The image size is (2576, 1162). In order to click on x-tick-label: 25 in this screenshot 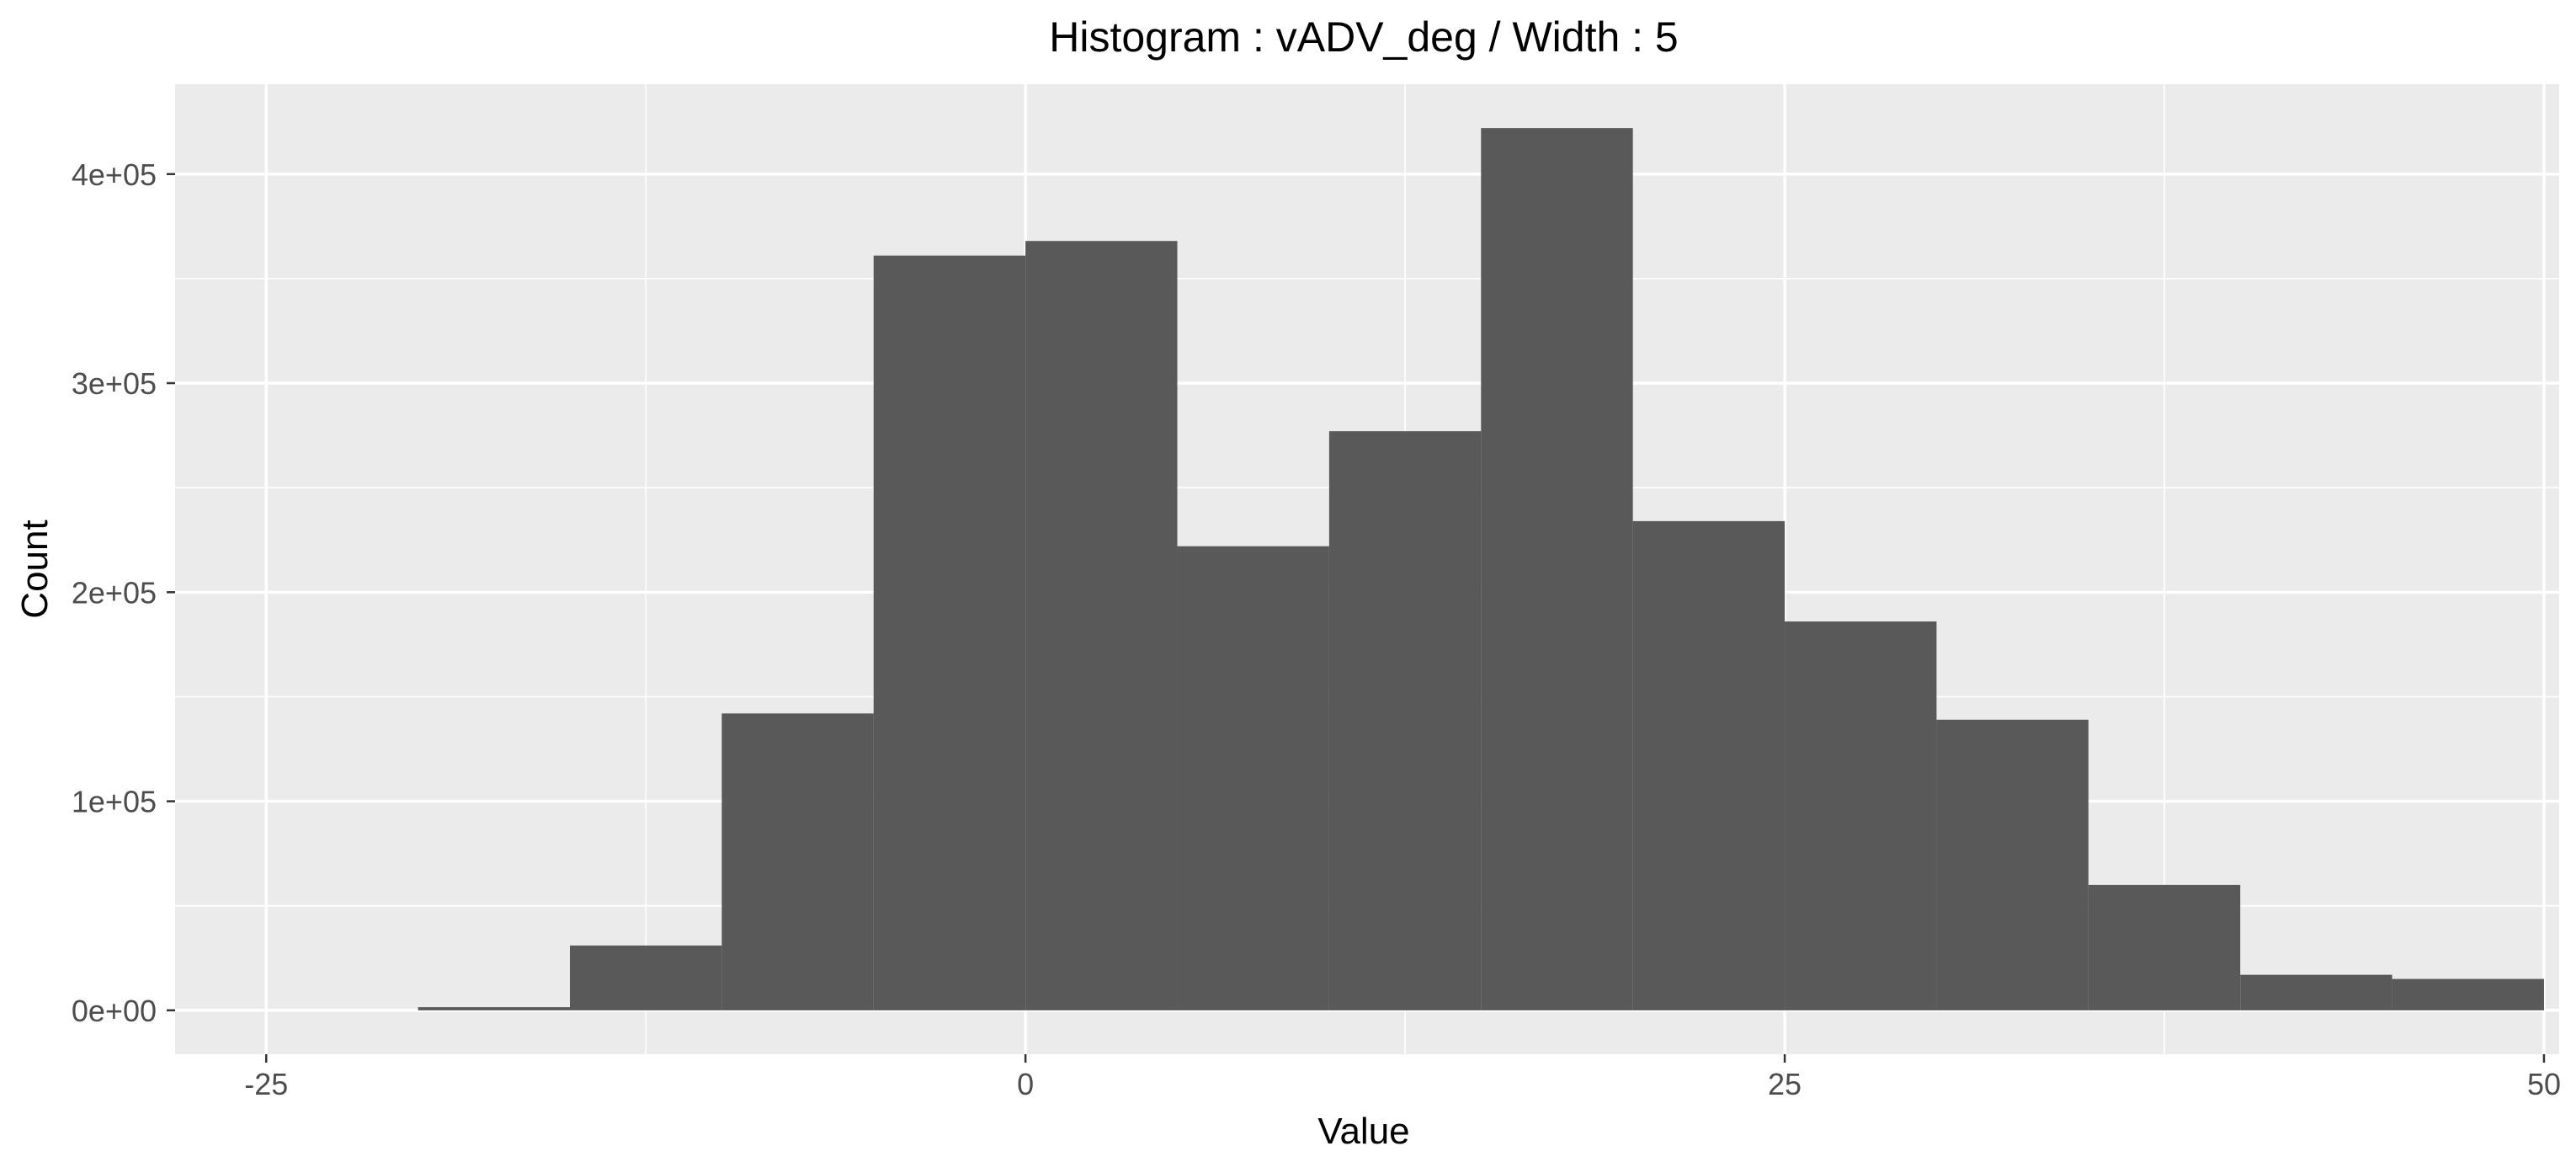, I will do `click(1785, 1084)`.